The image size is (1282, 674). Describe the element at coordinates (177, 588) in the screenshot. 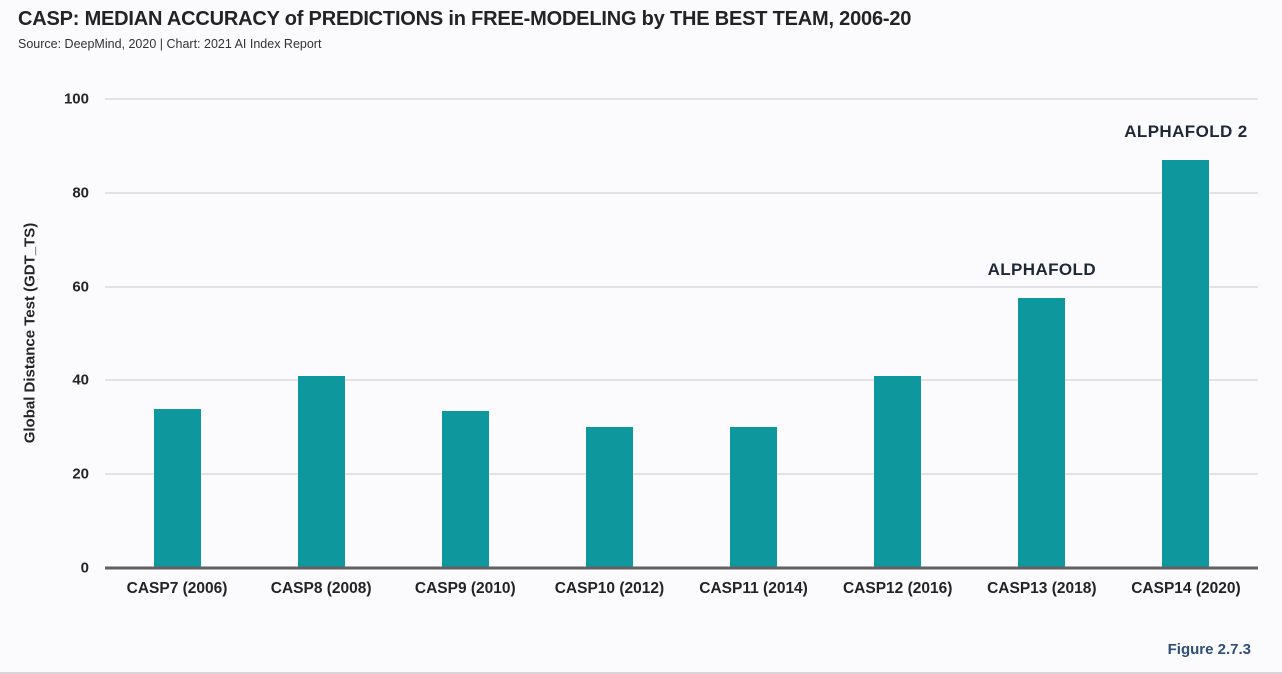

I see `x-tick-label-1: CASP7 (2006)` at that location.